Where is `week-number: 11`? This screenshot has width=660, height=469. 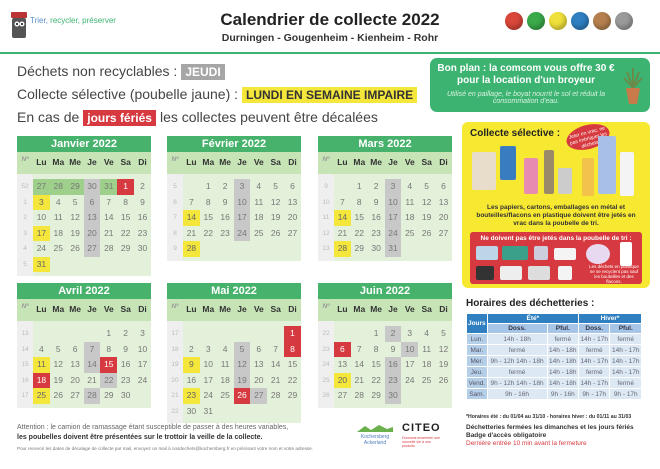 week-number: 11 is located at coordinates (326, 217).